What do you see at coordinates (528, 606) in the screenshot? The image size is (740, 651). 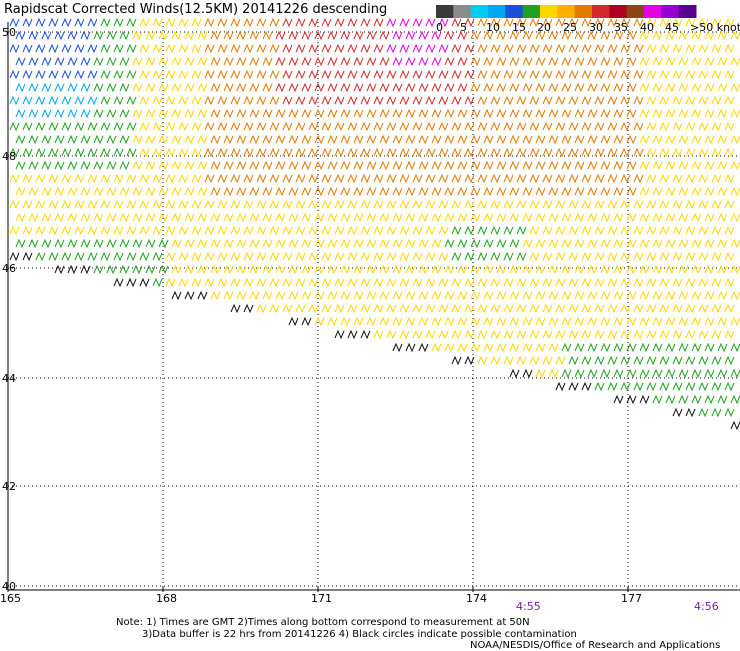 I see `time-label-1: 4:55` at bounding box center [528, 606].